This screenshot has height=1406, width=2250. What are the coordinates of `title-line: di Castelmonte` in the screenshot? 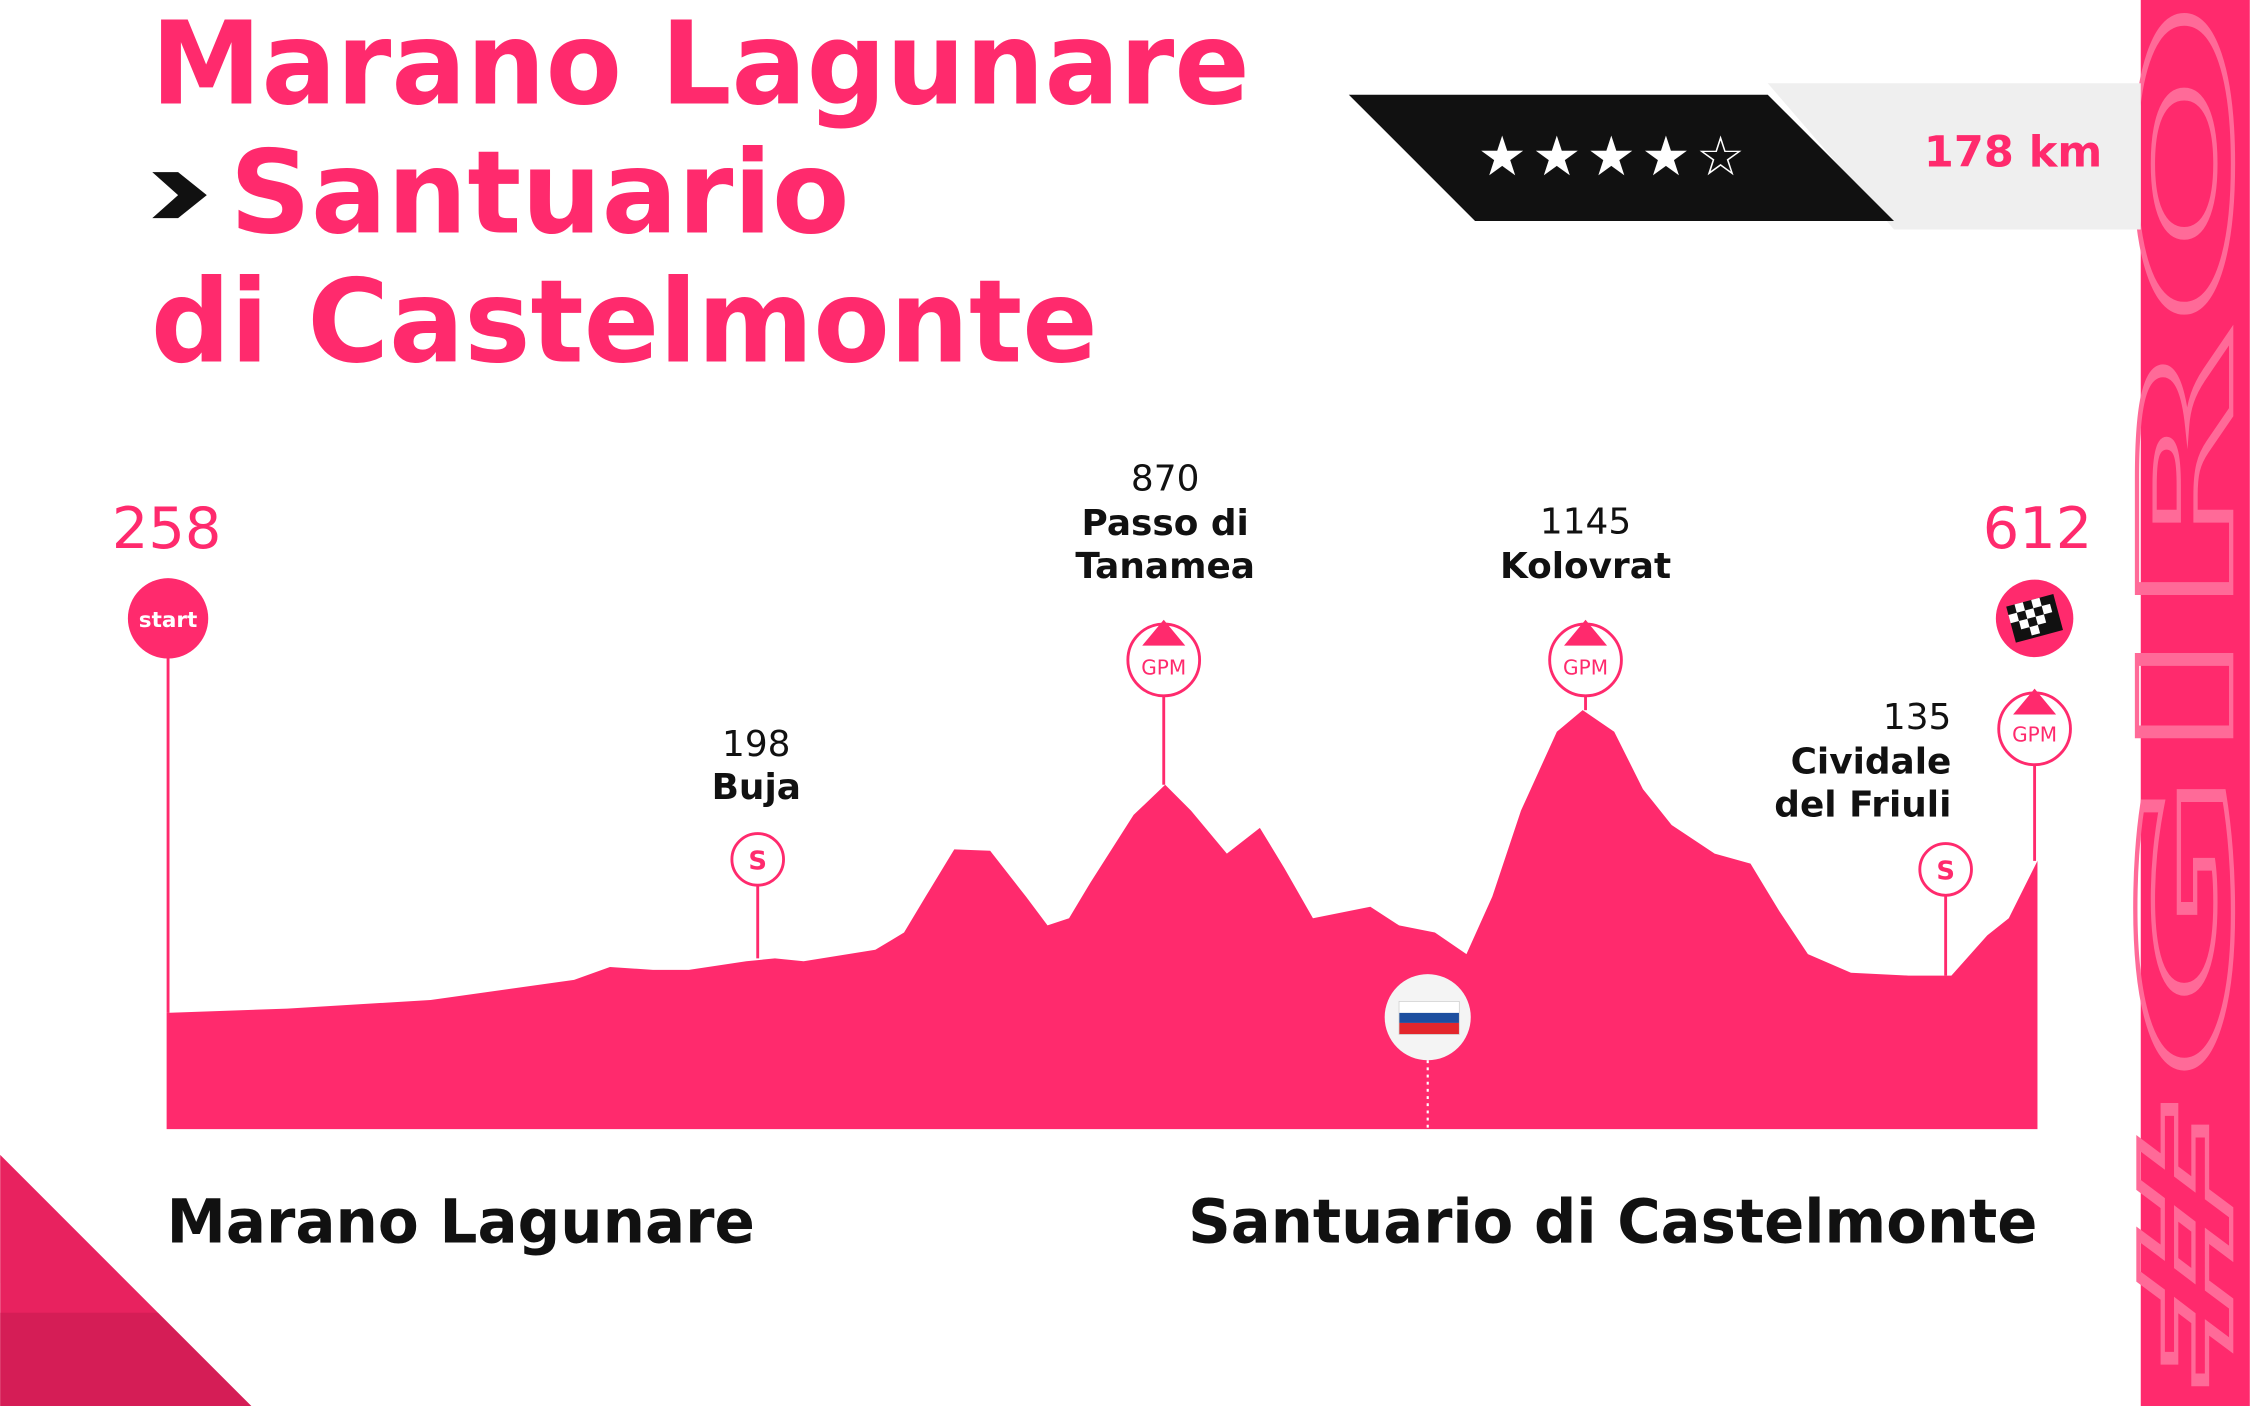 It's located at (624, 323).